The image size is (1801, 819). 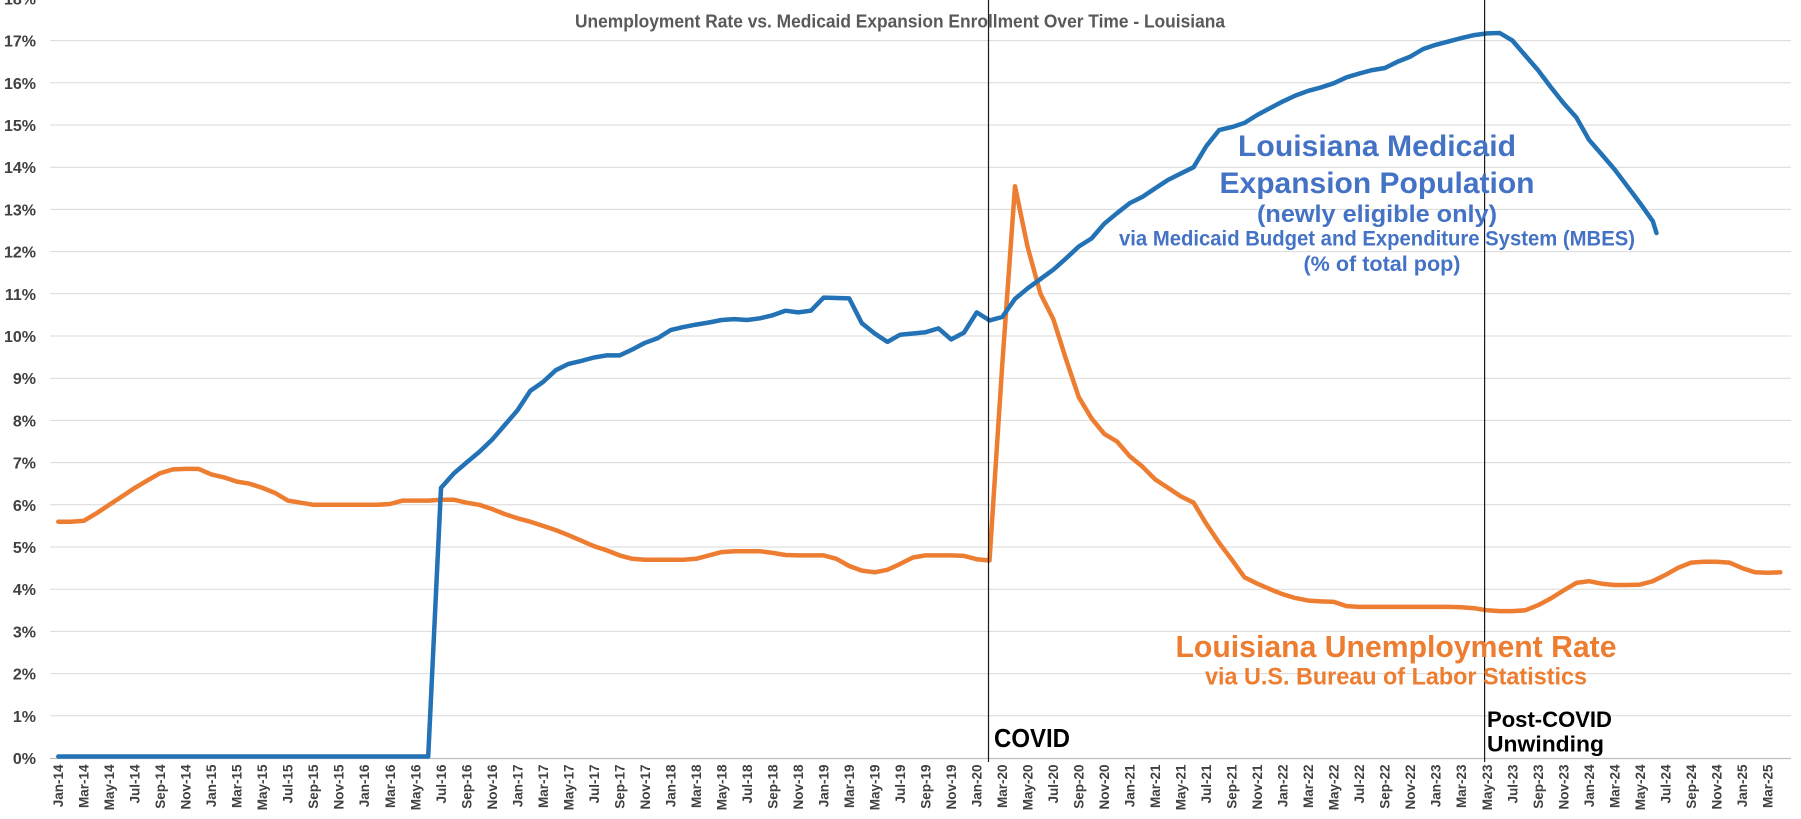 What do you see at coordinates (1334, 788) in the screenshot?
I see `svg-text: May-22` at bounding box center [1334, 788].